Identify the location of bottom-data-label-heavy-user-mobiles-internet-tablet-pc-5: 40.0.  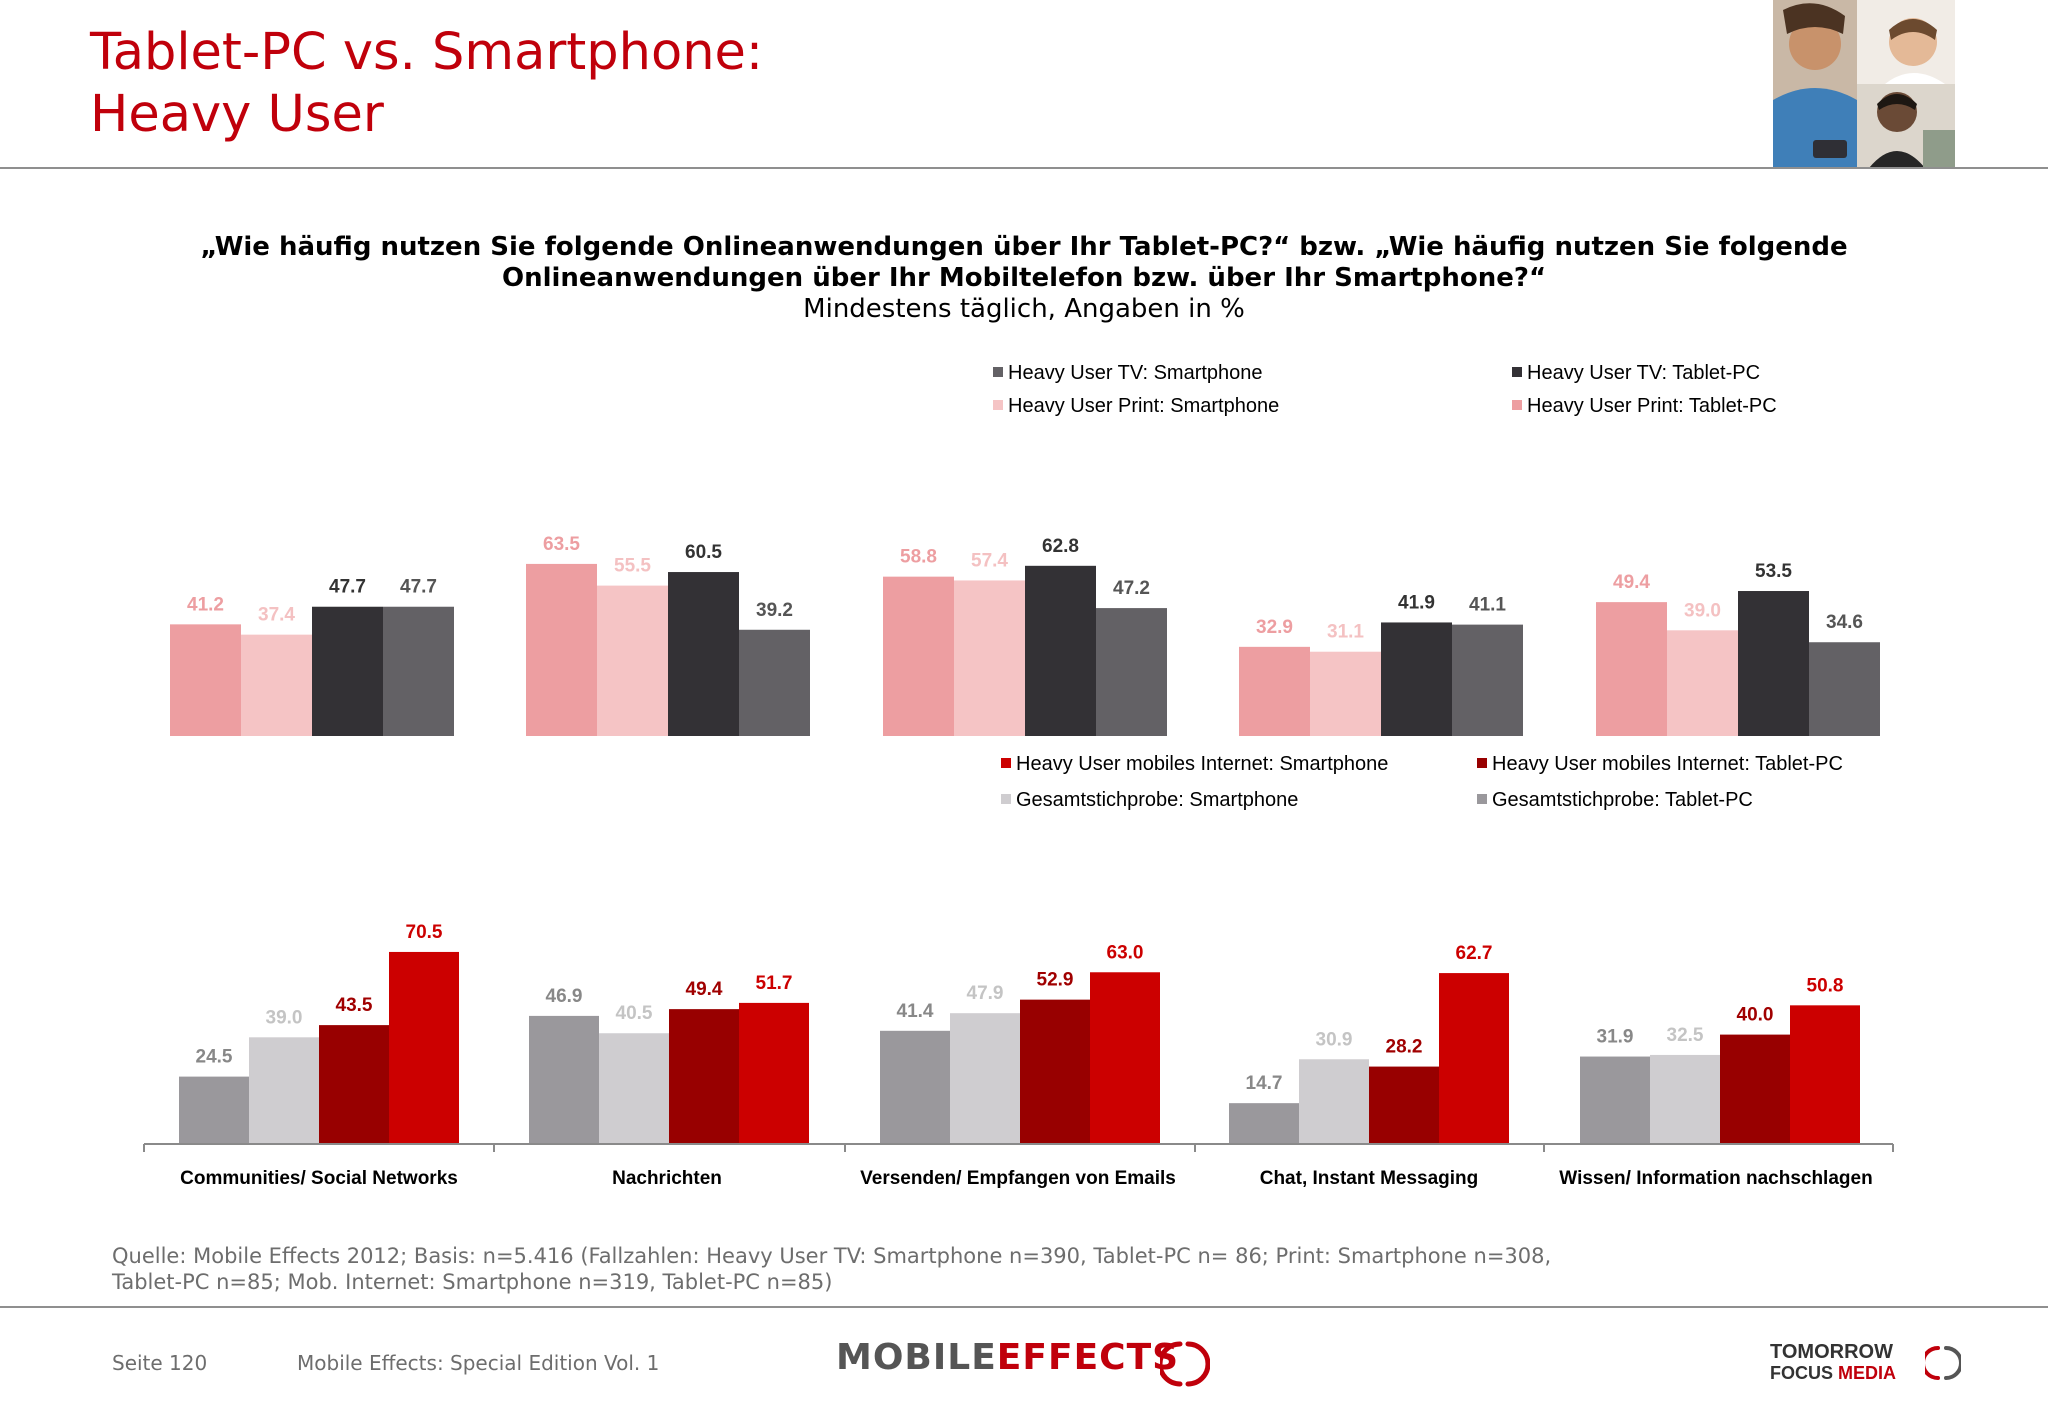
(1755, 1015).